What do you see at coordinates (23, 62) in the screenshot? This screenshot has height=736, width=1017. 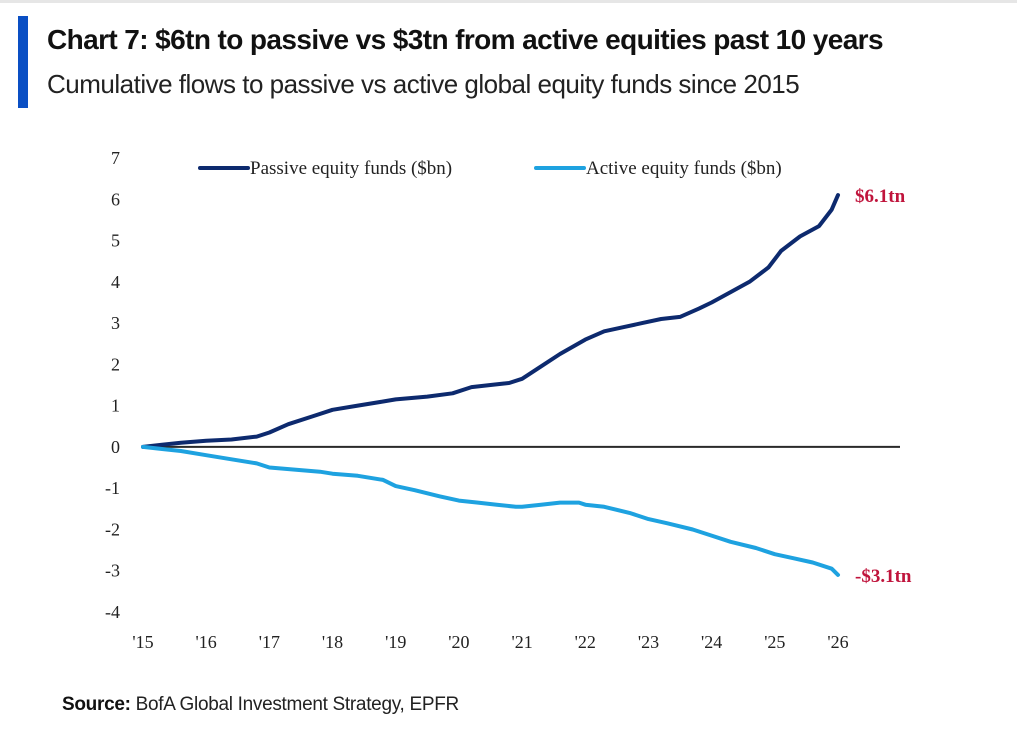 I see `title-accent-bar` at bounding box center [23, 62].